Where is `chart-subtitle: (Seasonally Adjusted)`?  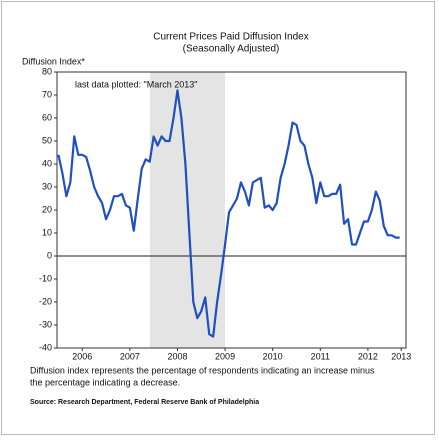
chart-subtitle: (Seasonally Adjusted) is located at coordinates (231, 49).